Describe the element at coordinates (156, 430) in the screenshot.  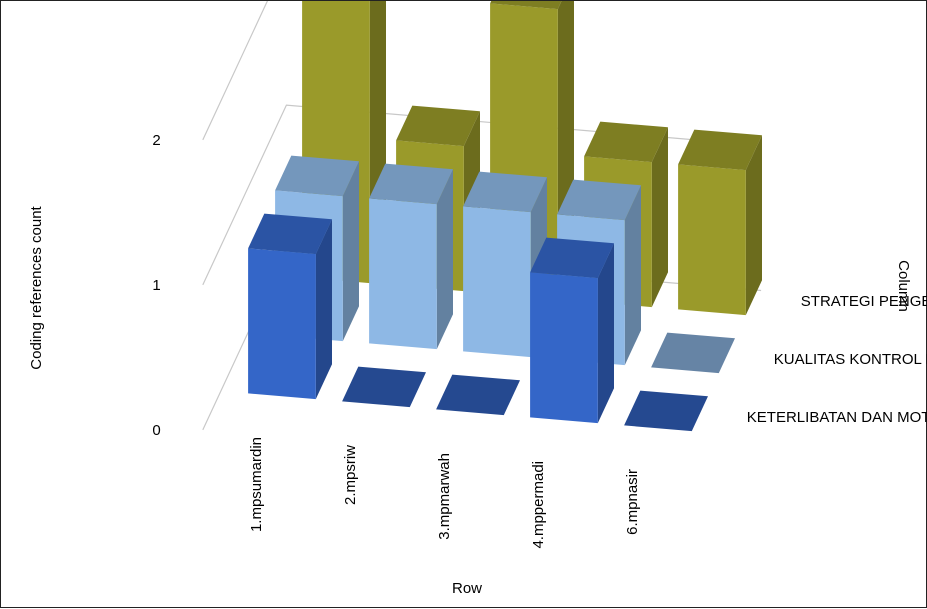
I see `y-tick-label: 0` at that location.